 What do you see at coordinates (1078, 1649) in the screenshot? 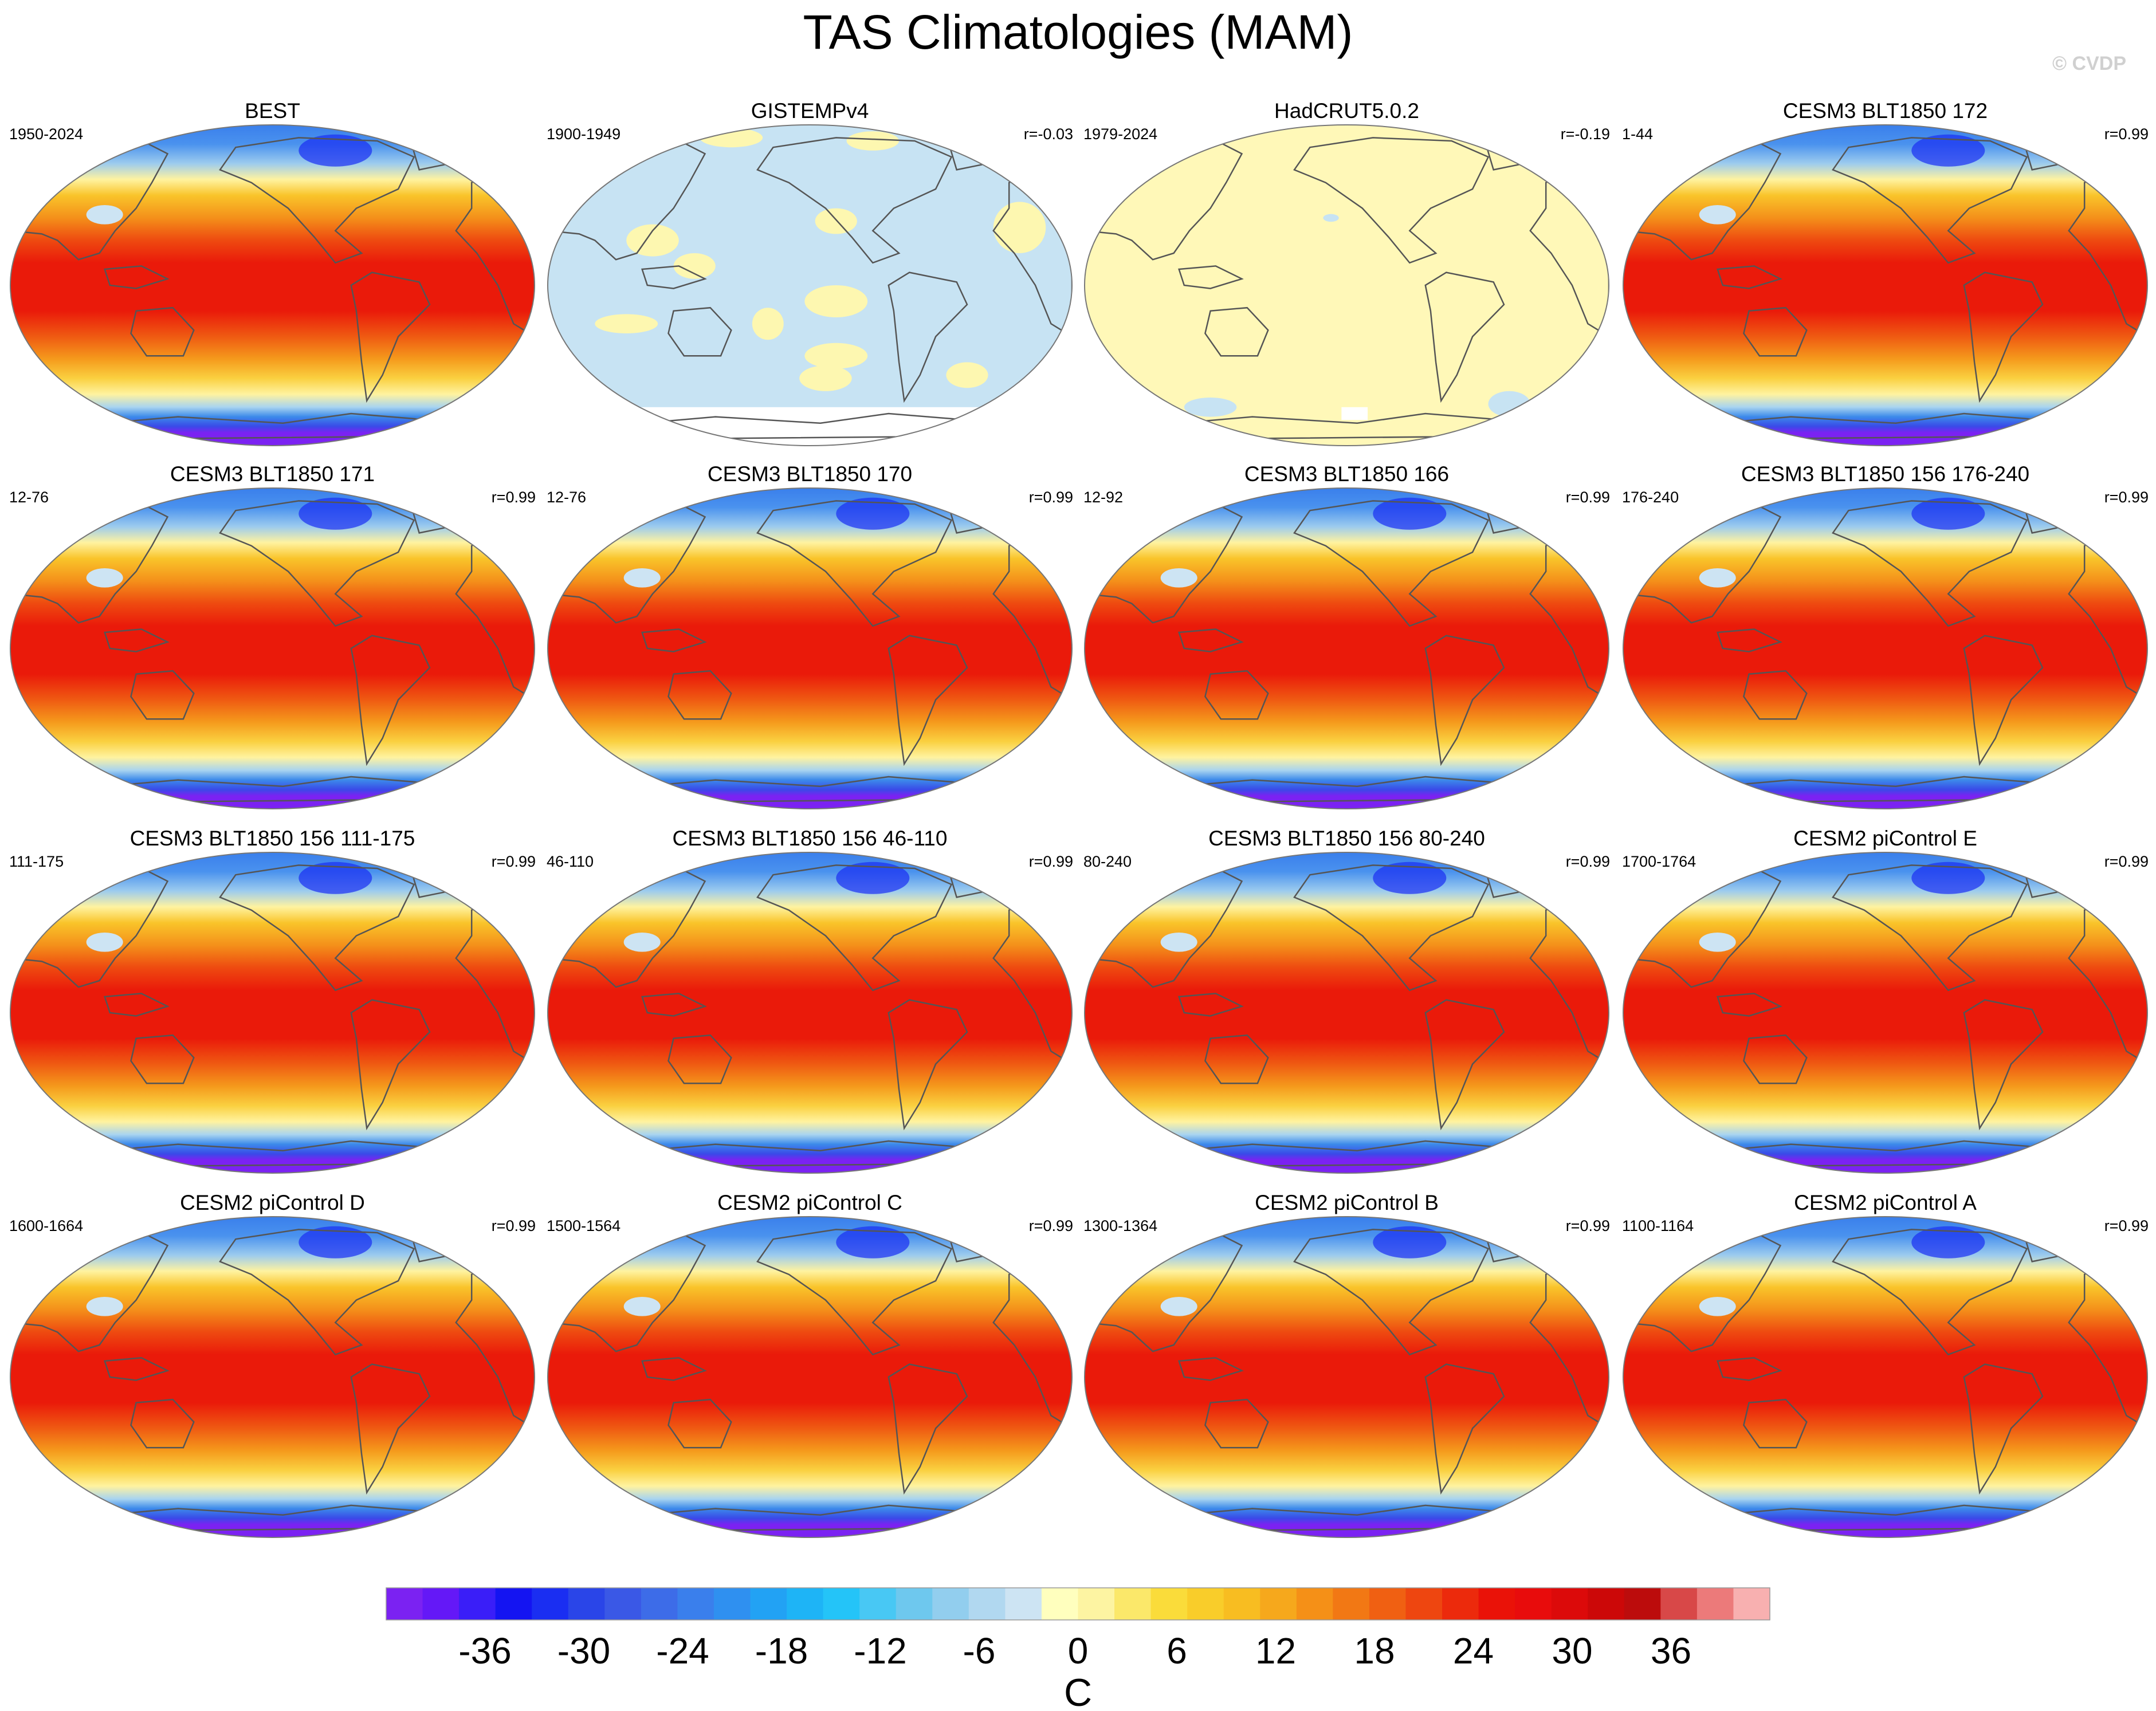
I see `colorbar: -36 -30 -24 -18 -12 -6 0 6 12 18 24 30 36 C` at bounding box center [1078, 1649].